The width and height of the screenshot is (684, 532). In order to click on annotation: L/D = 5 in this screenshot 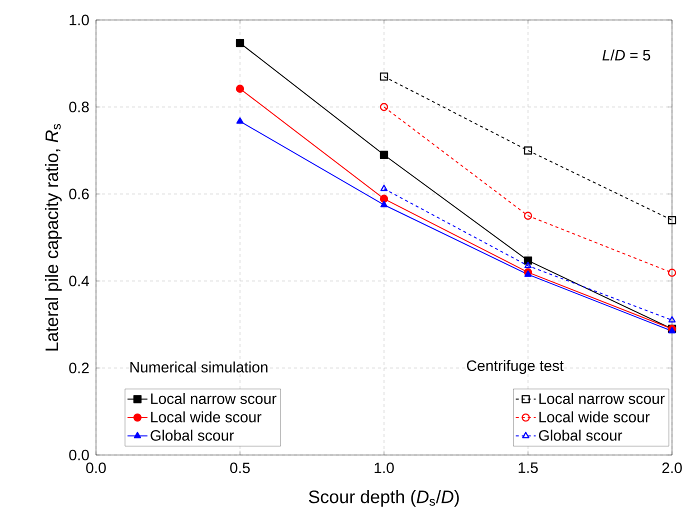, I will do `click(626, 54)`.